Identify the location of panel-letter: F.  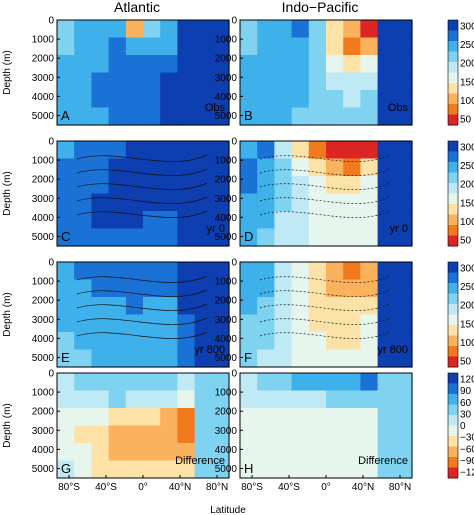
(248, 357).